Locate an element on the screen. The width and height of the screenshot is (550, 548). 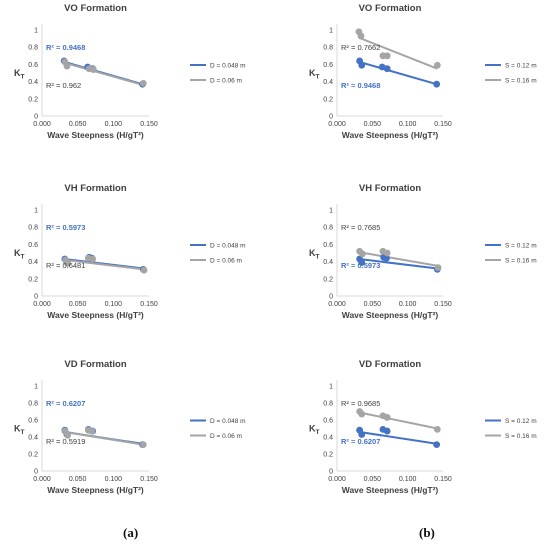
r2-label-series-1: R² = 0.9468 is located at coordinates (360, 85).